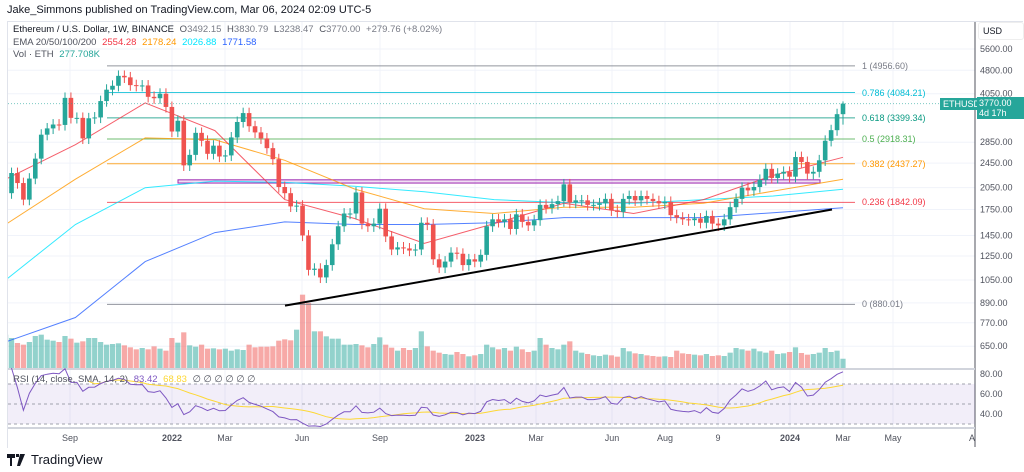 The image size is (1024, 472). What do you see at coordinates (71, 379) in the screenshot?
I see `rsi-label: RSI (14, close, SMA, 14, 2)` at bounding box center [71, 379].